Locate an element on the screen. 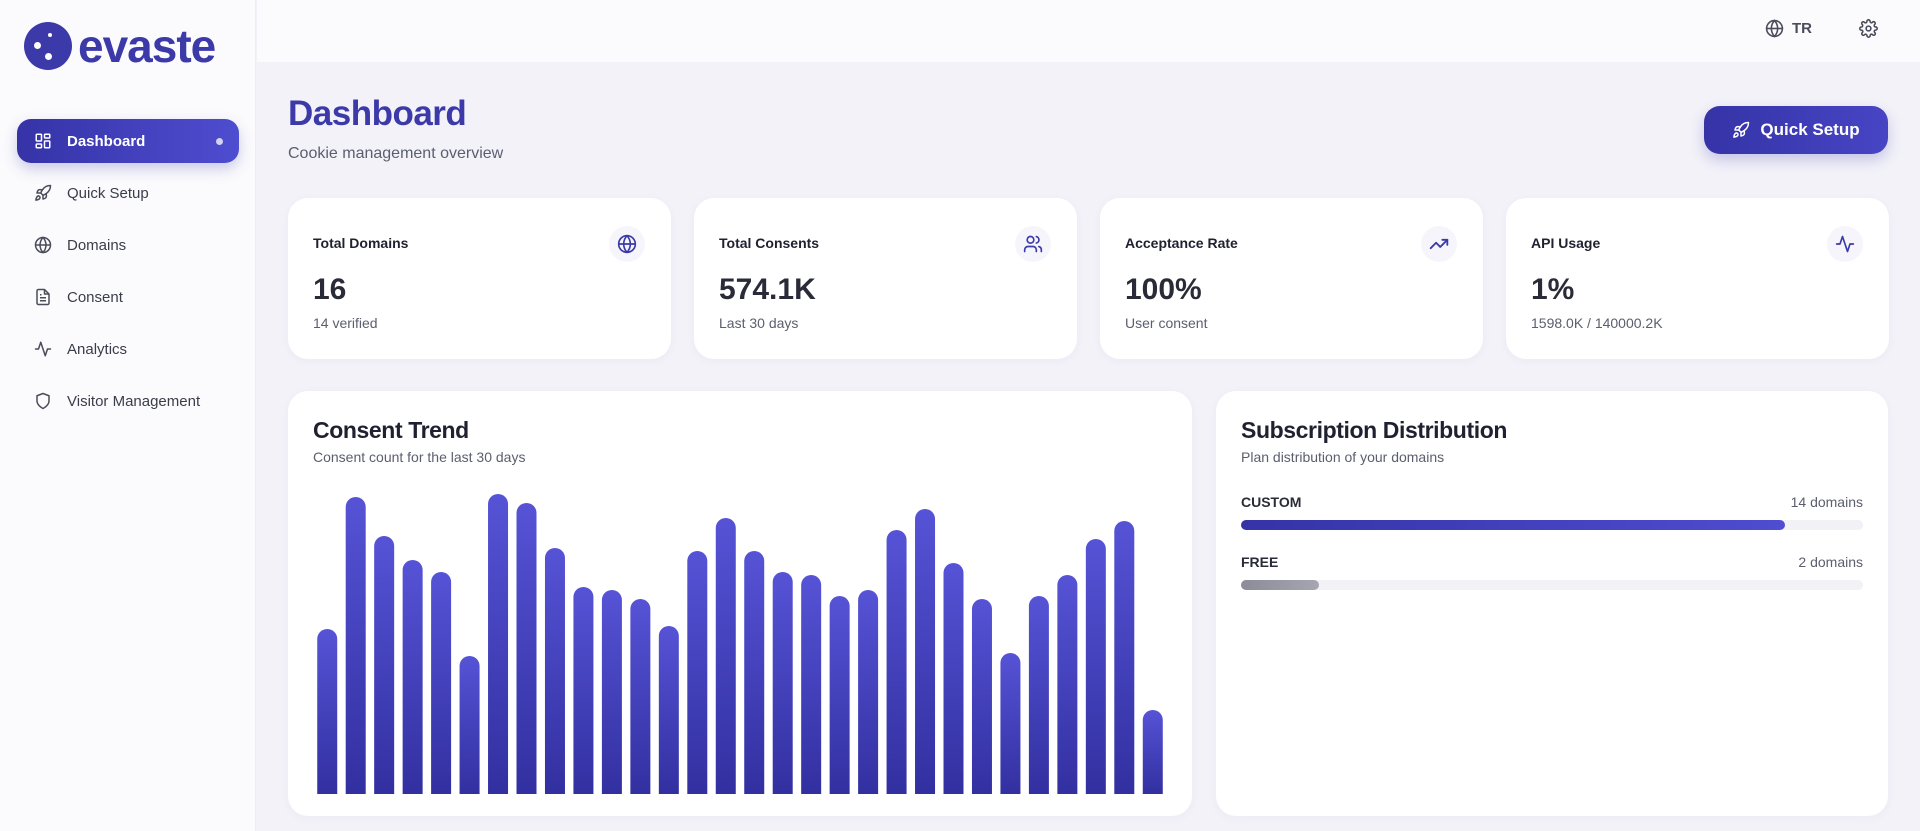  stat-value: 574.1K is located at coordinates (767, 289).